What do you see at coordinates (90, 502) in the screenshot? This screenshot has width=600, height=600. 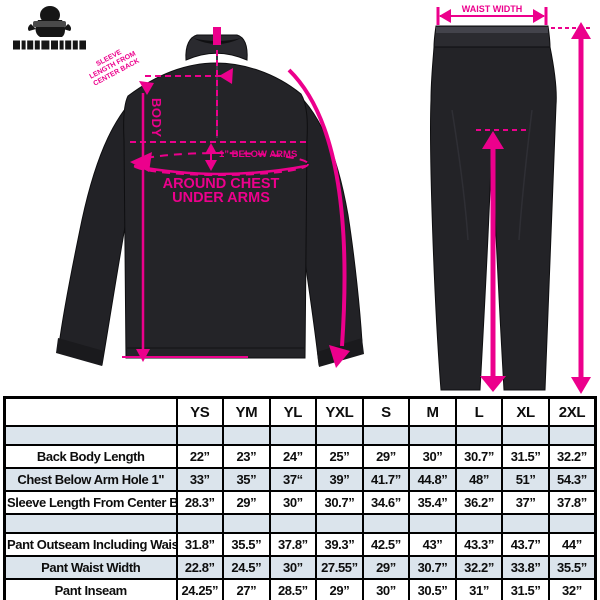 I see `row-label: Sleeve Length From Center Back` at bounding box center [90, 502].